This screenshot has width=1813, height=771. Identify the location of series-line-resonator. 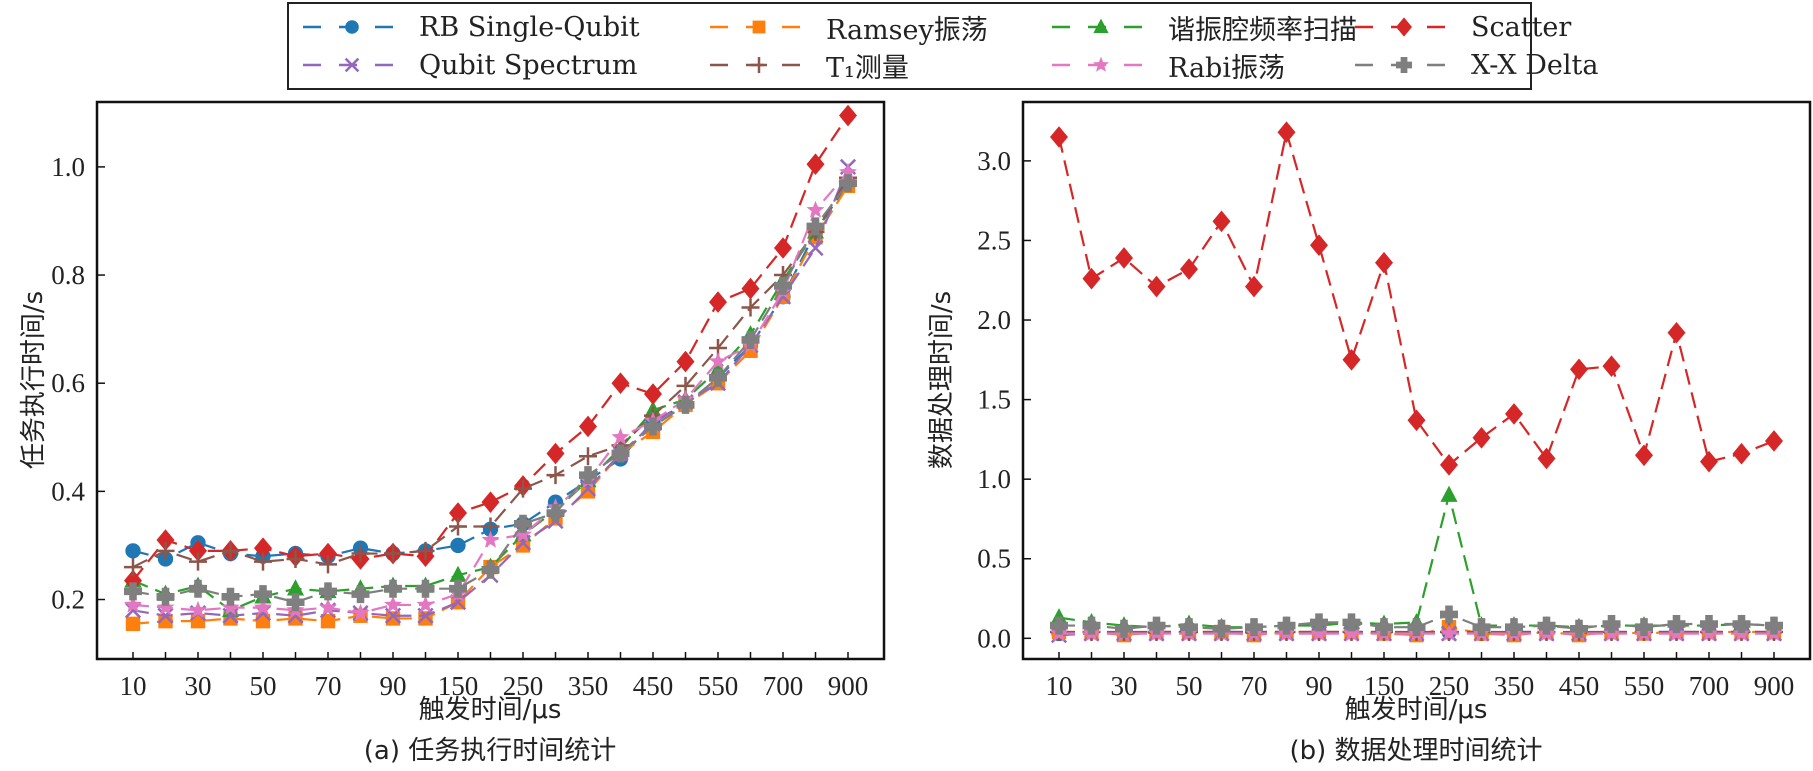
(1416, 561).